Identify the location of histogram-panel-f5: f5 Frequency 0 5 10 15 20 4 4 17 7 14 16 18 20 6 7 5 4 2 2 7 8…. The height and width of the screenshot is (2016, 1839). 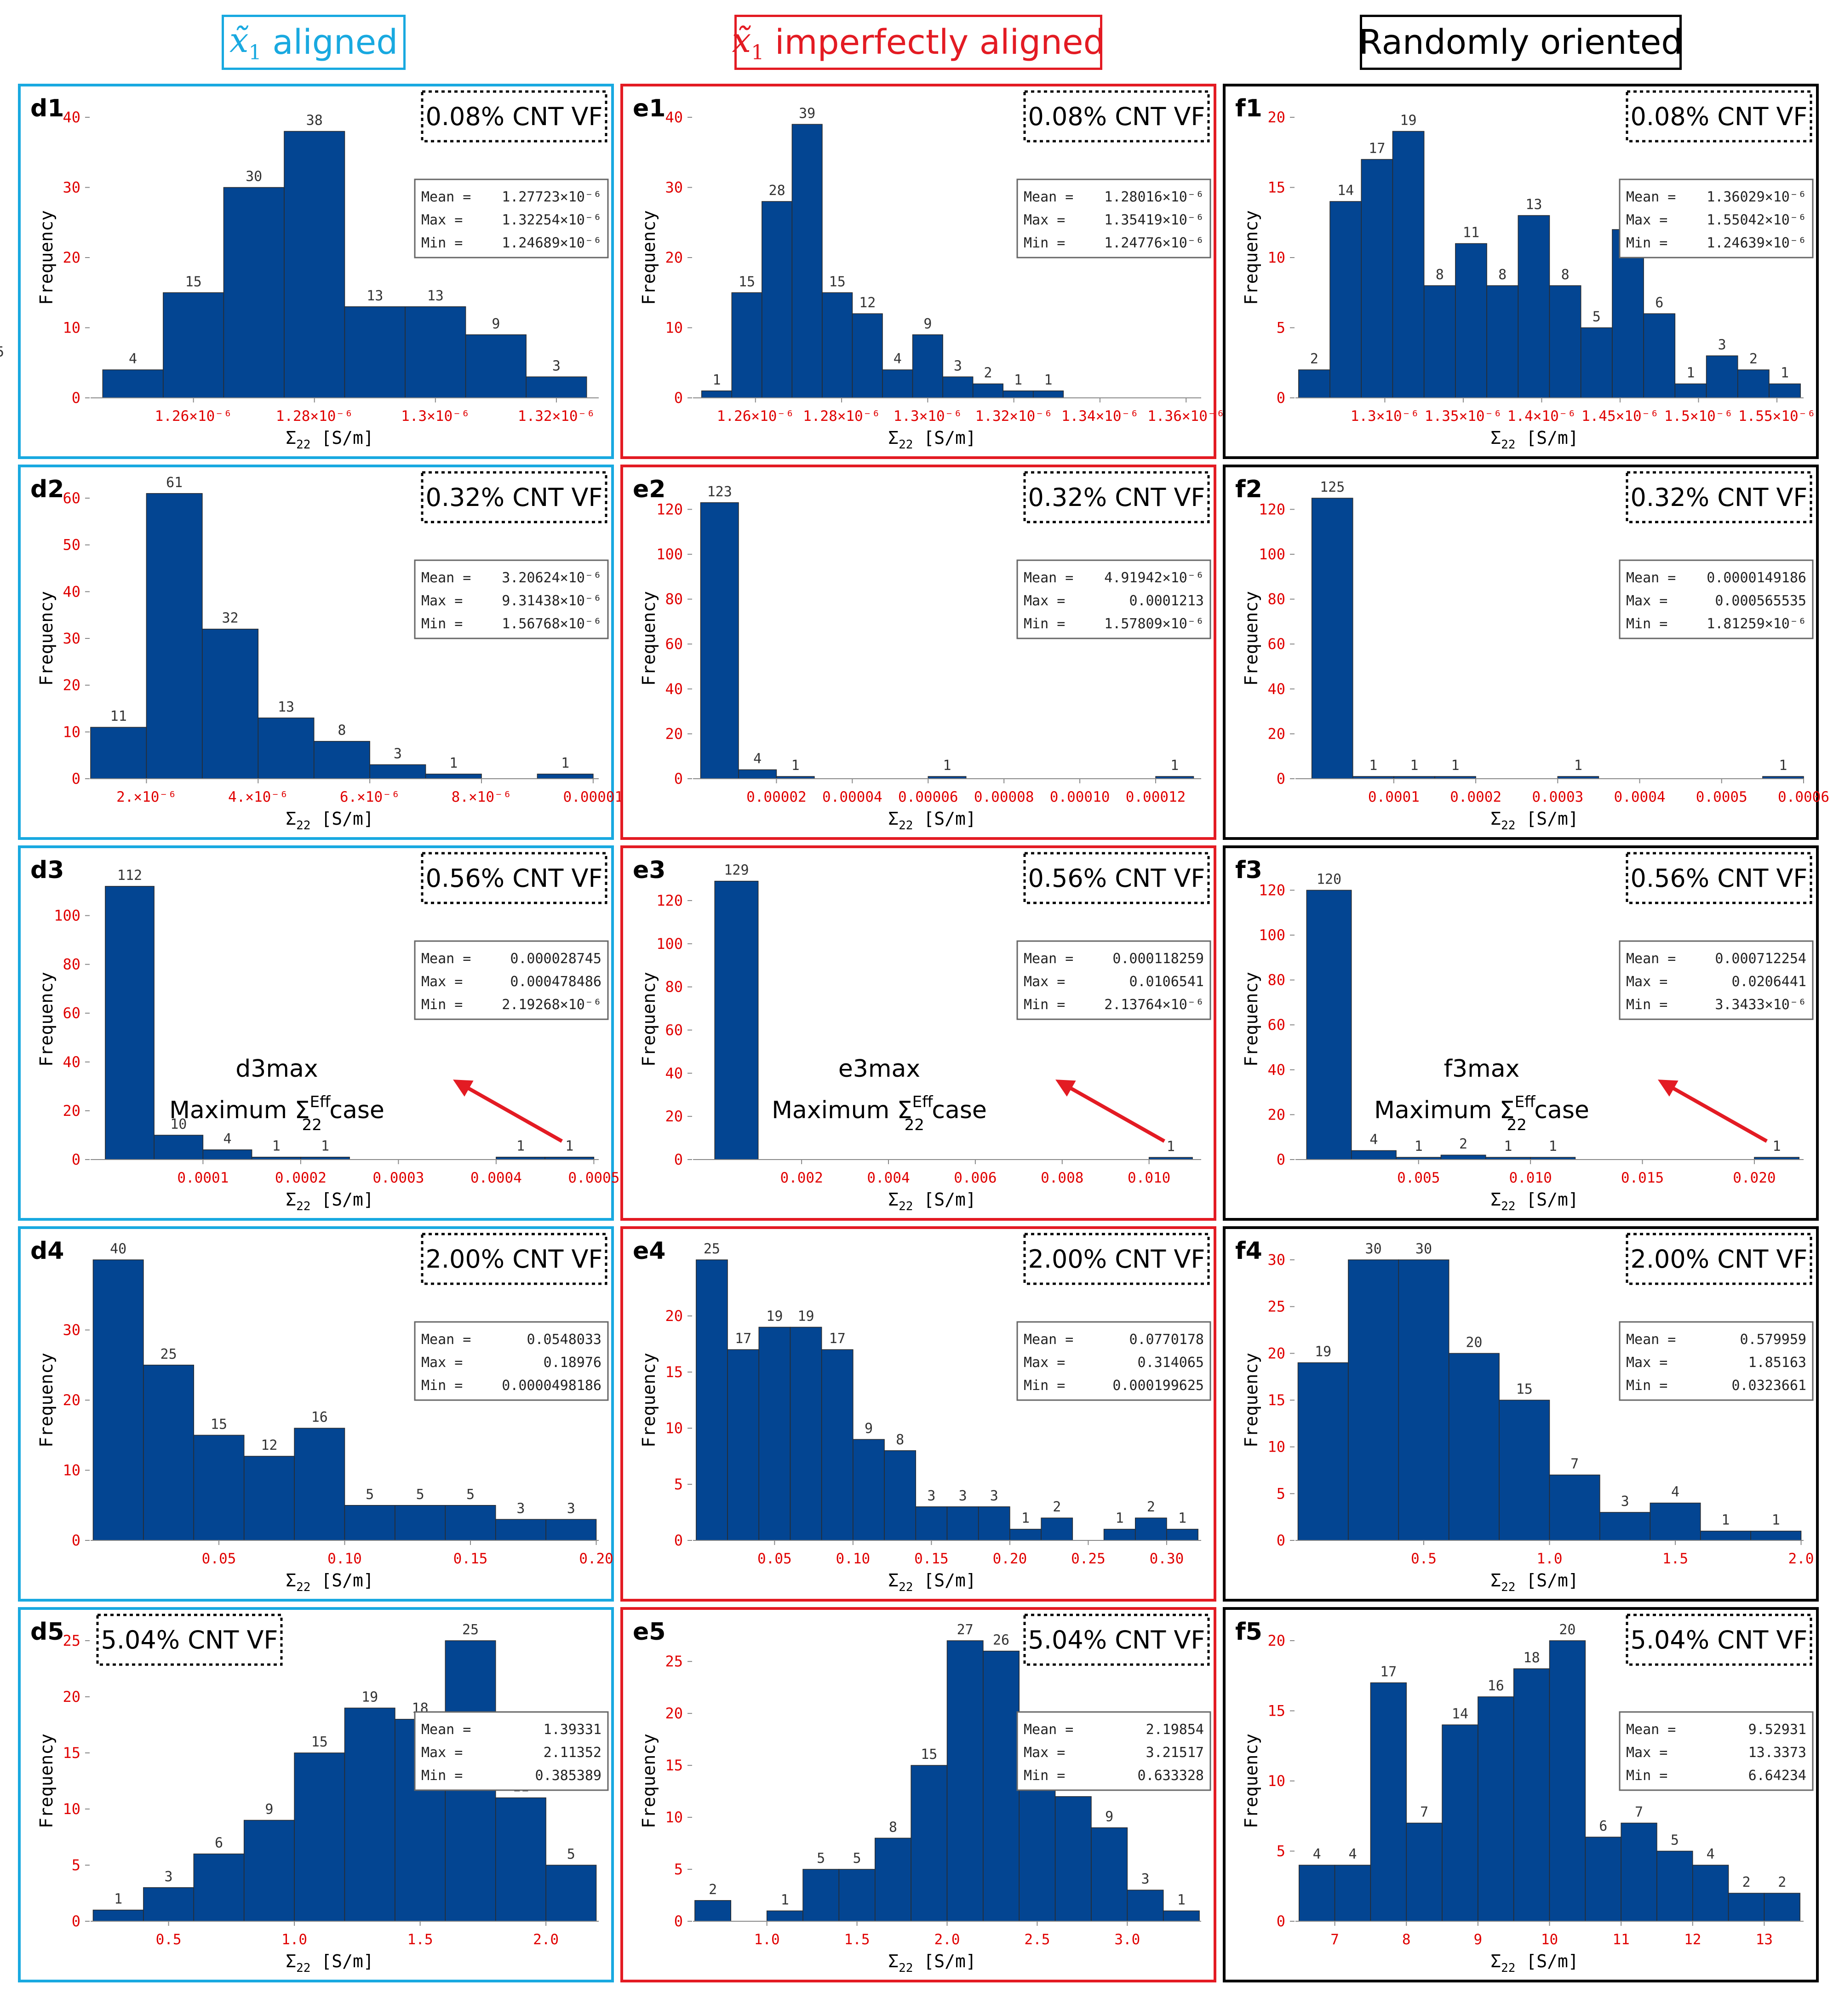
(1521, 1794).